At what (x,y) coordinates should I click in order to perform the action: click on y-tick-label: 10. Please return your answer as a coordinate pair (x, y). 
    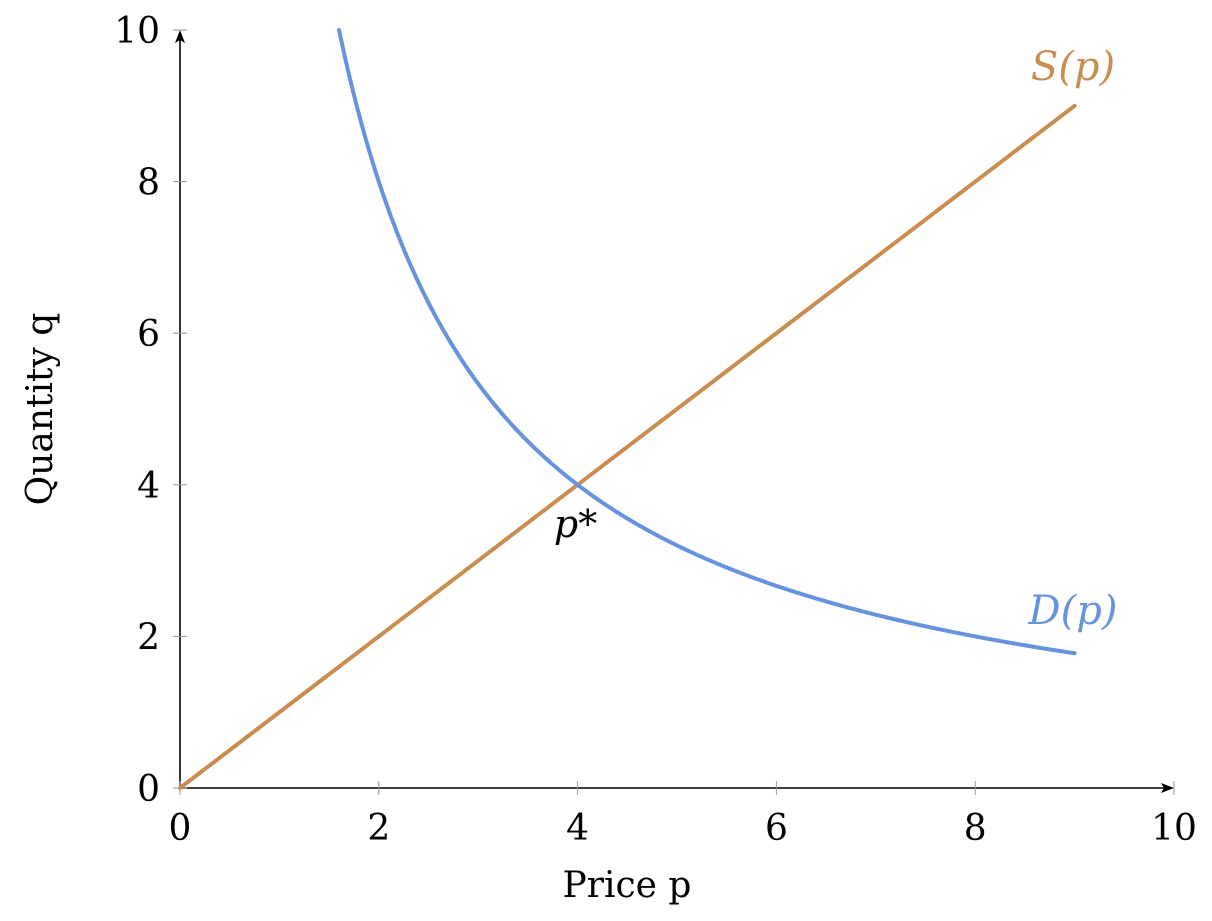
    Looking at the image, I should click on (137, 31).